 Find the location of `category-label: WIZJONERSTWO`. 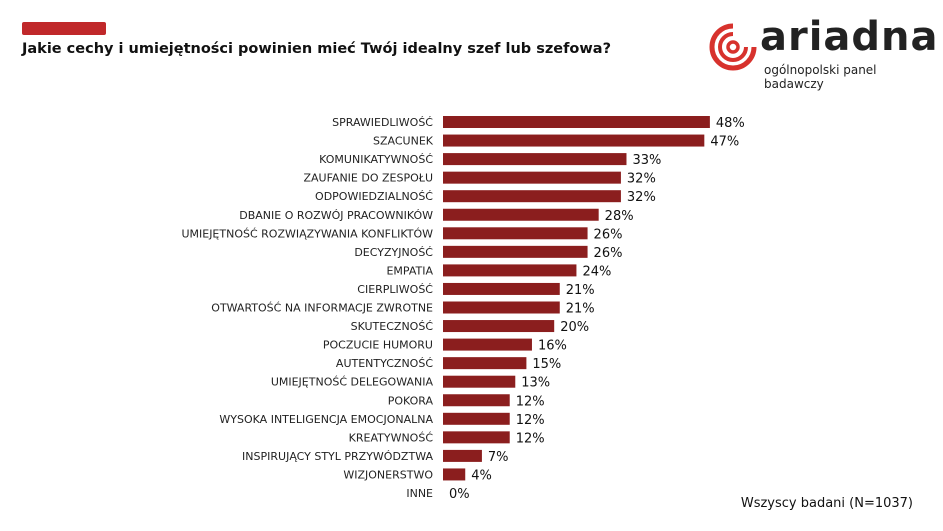

category-label: WIZJONERSTWO is located at coordinates (388, 474).